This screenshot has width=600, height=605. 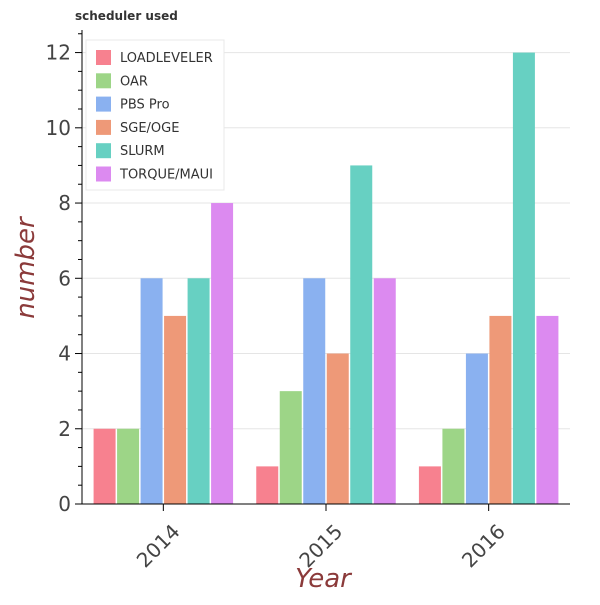 What do you see at coordinates (324, 579) in the screenshot?
I see `x-axis-label: Year` at bounding box center [324, 579].